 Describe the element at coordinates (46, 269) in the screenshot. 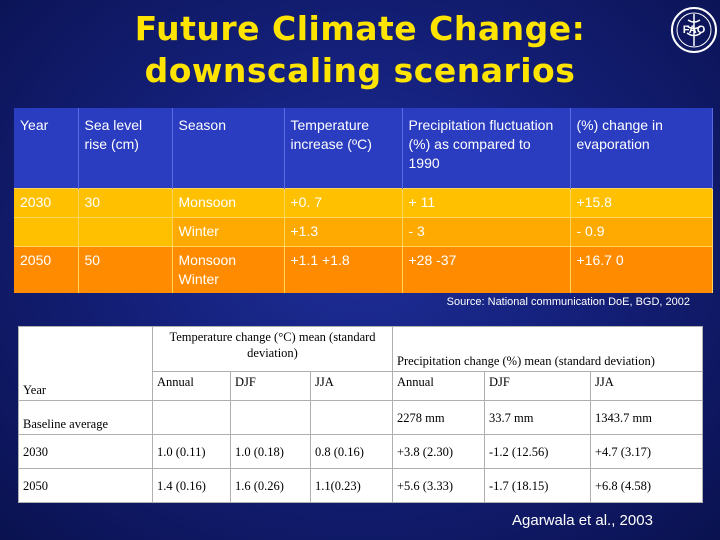

I see `cell-year: 2050` at that location.